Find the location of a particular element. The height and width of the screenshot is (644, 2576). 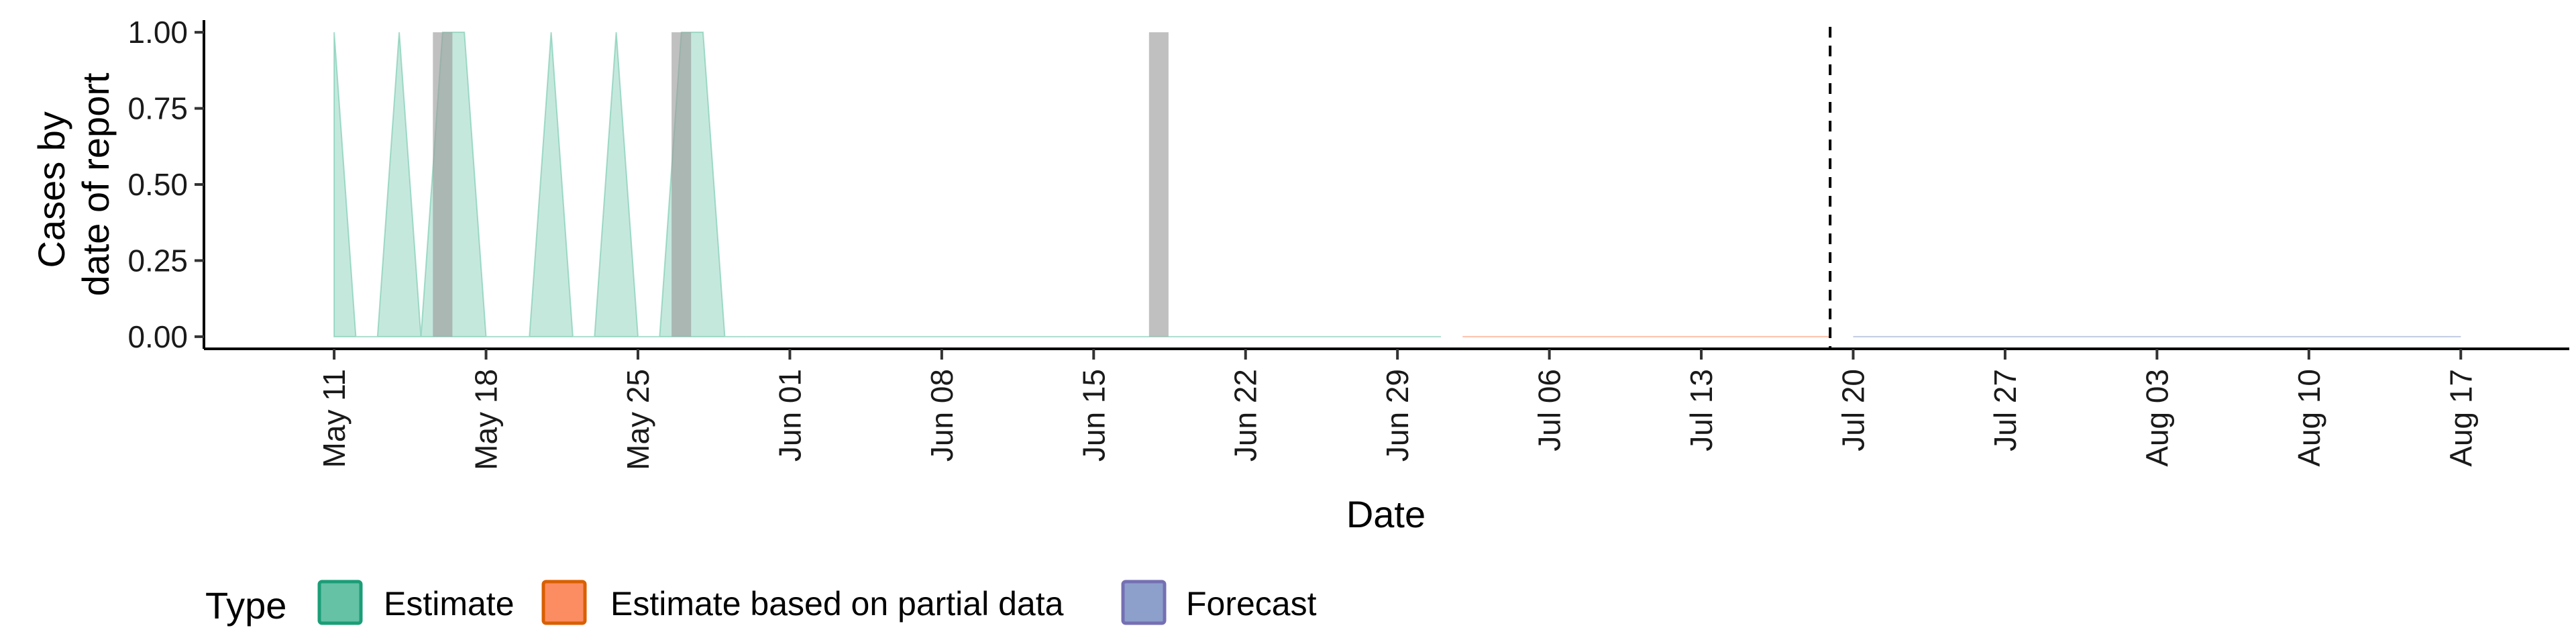

x-axis-title: Date is located at coordinates (1386, 514).